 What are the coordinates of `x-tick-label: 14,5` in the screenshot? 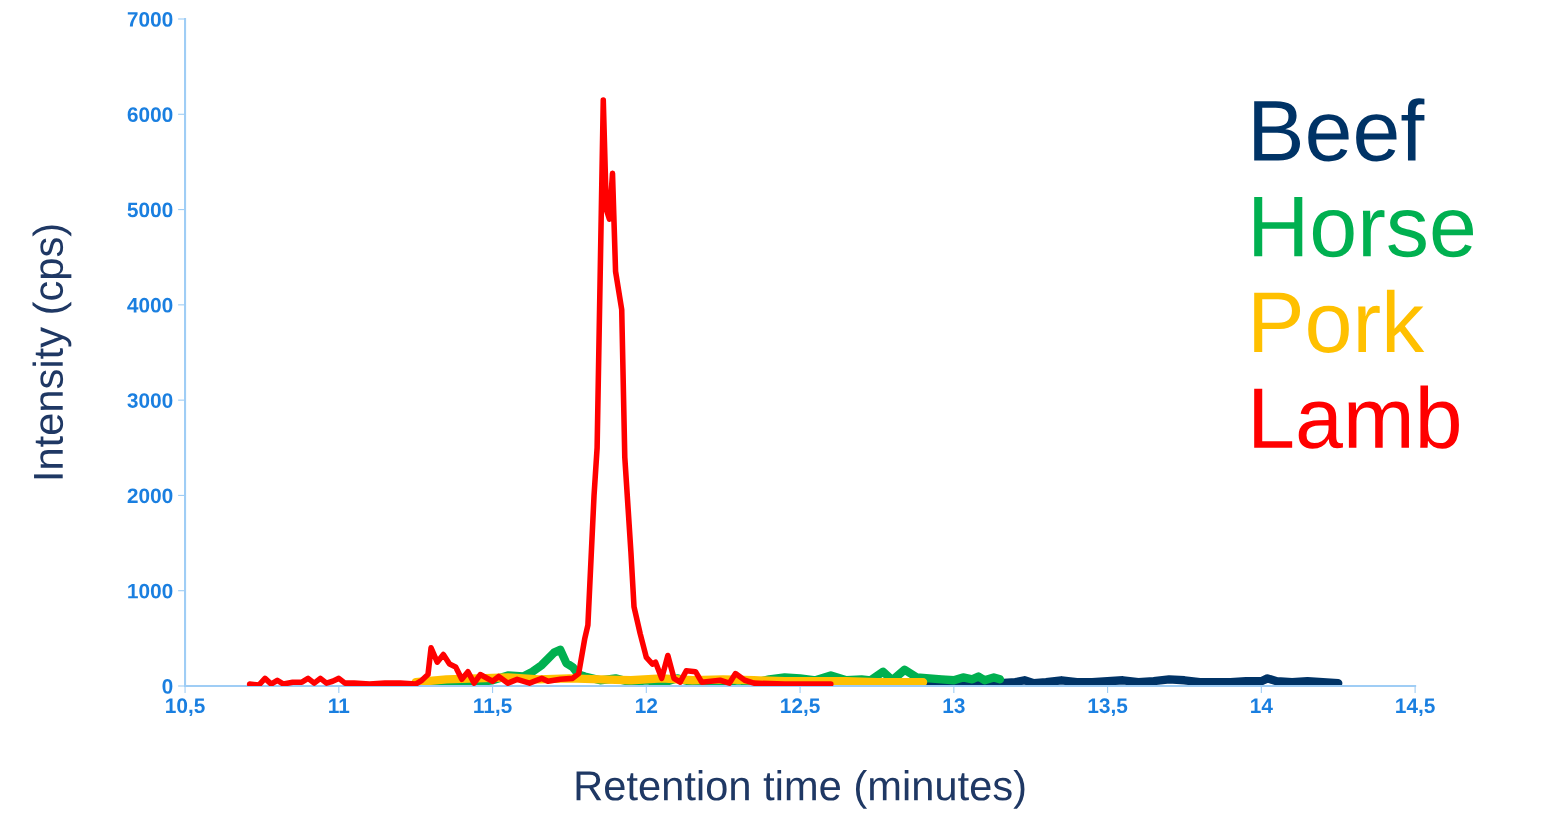 It's located at (1415, 707).